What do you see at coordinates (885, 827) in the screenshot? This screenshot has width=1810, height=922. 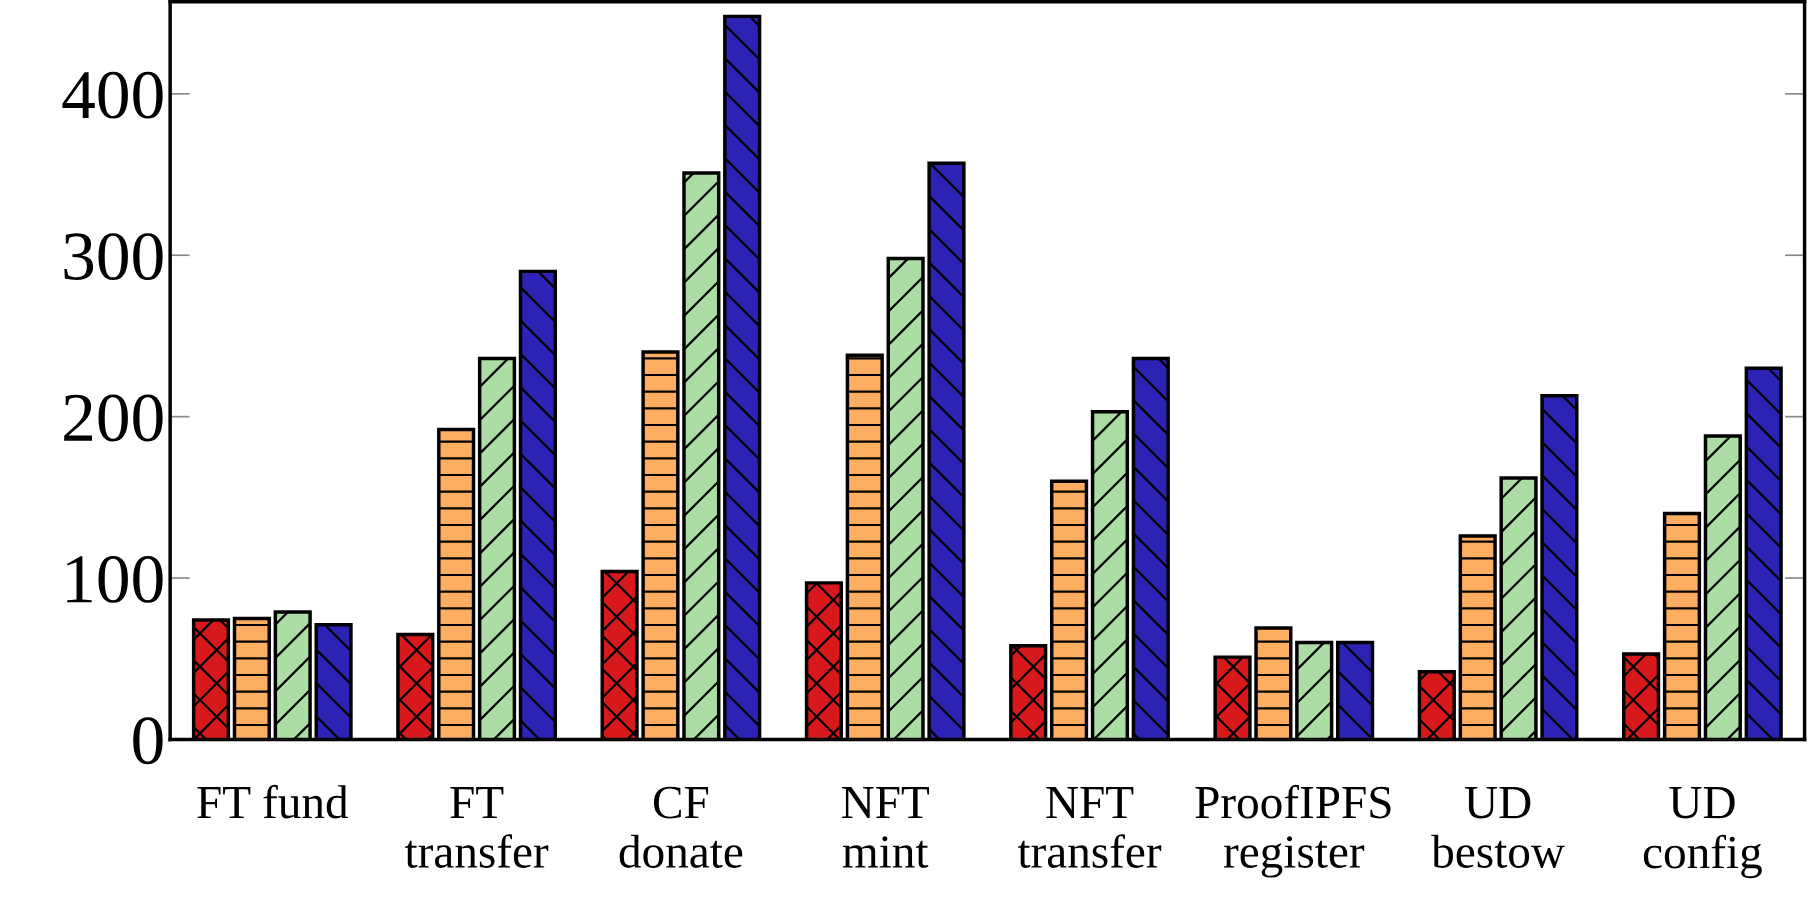 I see `x-tick-label: NFT mint` at bounding box center [885, 827].